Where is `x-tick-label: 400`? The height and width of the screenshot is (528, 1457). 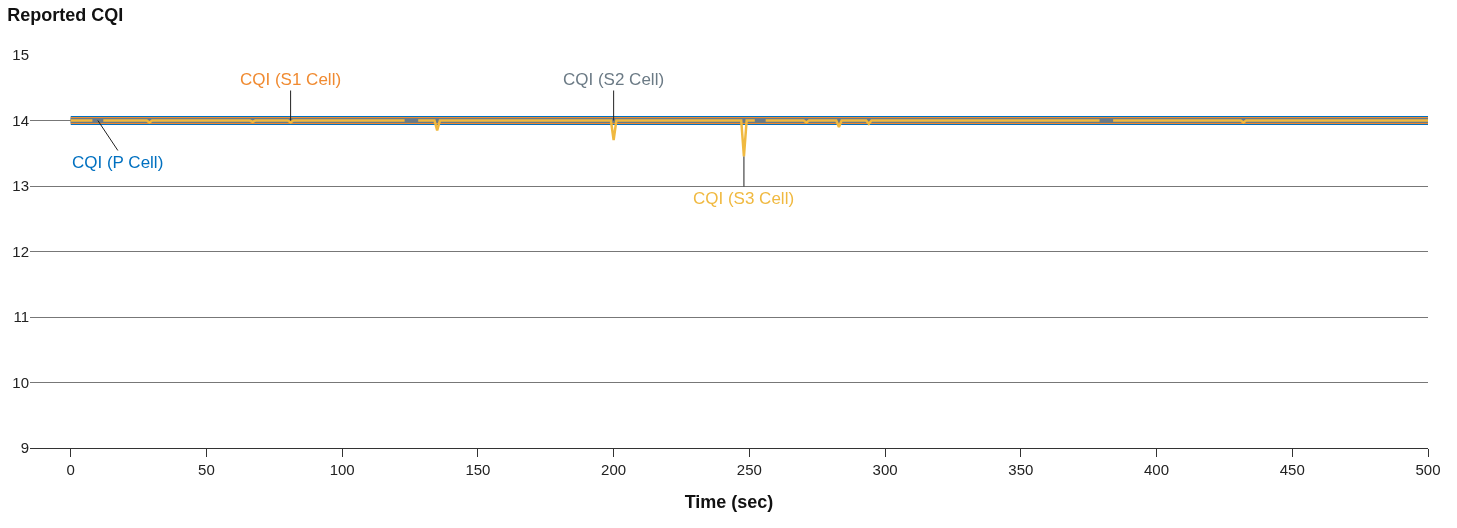 x-tick-label: 400 is located at coordinates (1157, 469).